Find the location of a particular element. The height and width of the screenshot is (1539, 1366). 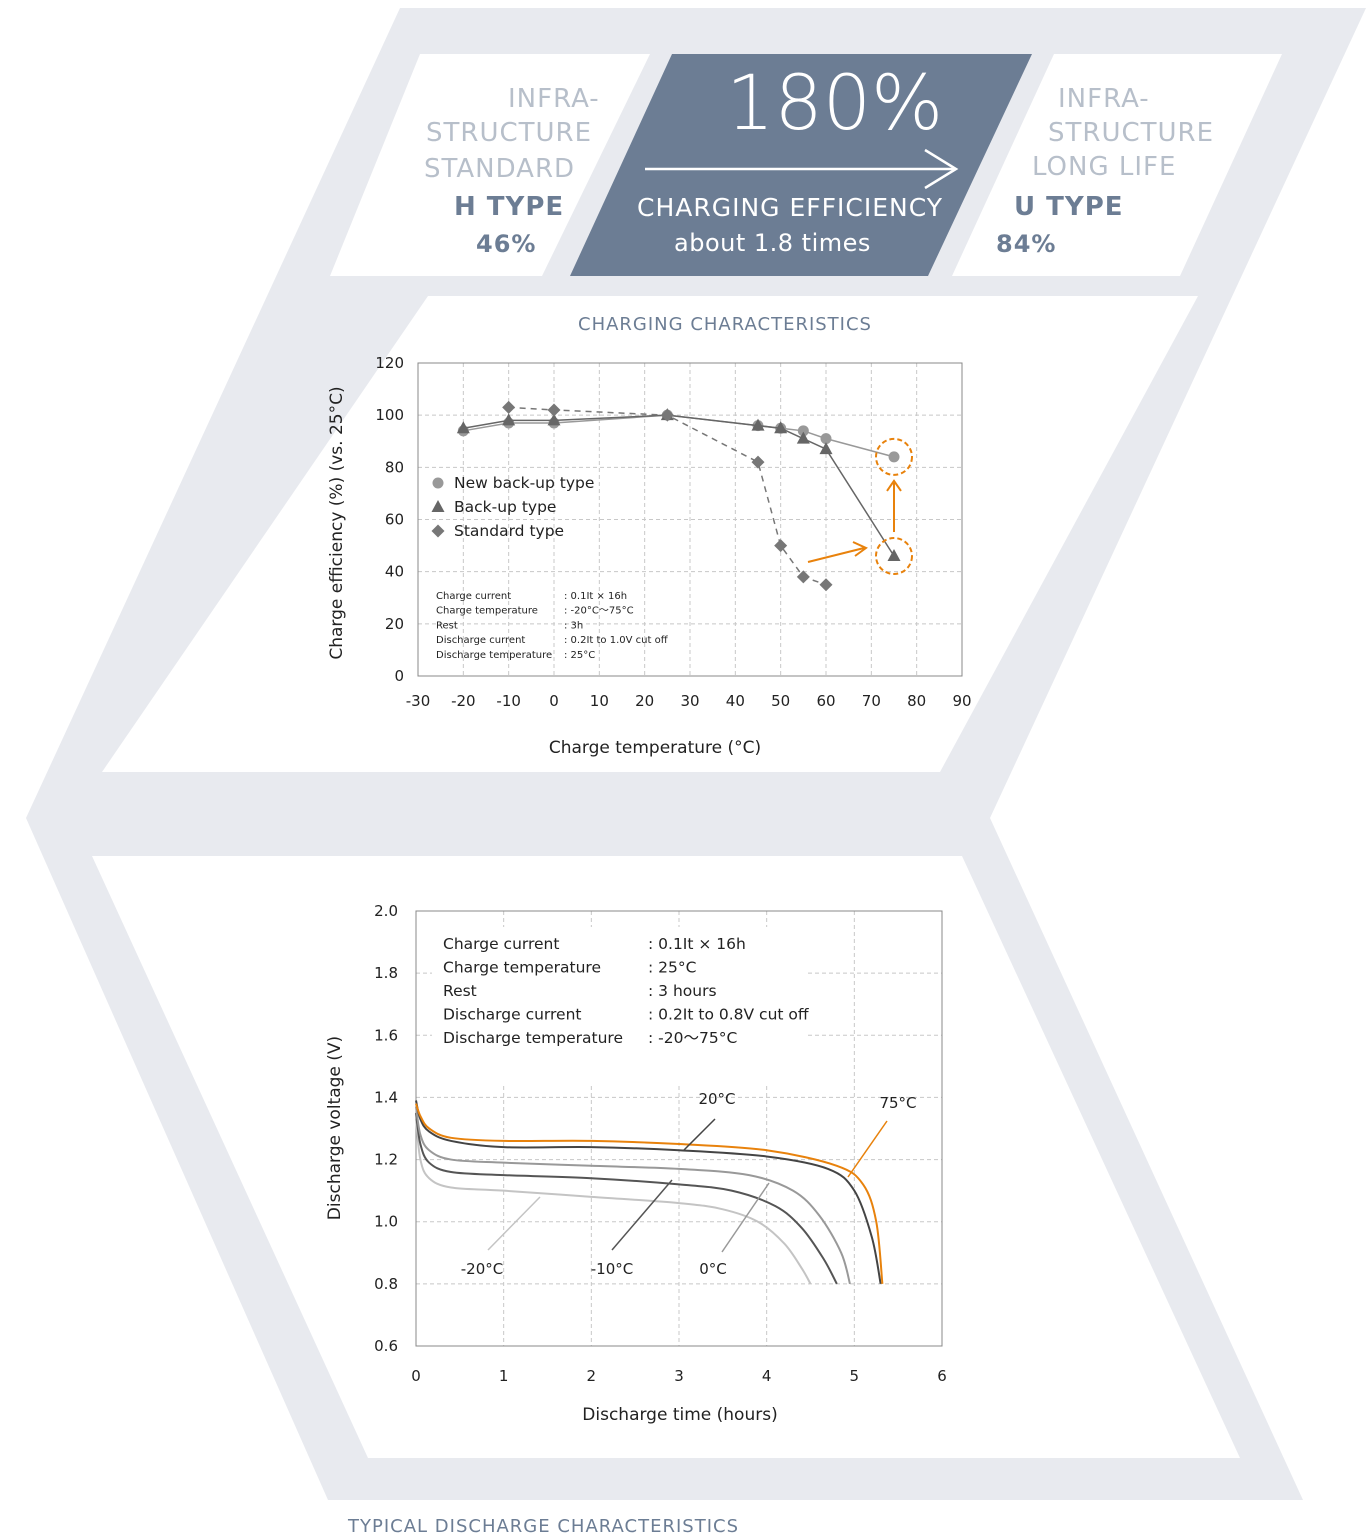

left-header-line1: INFRA- is located at coordinates (554, 99).